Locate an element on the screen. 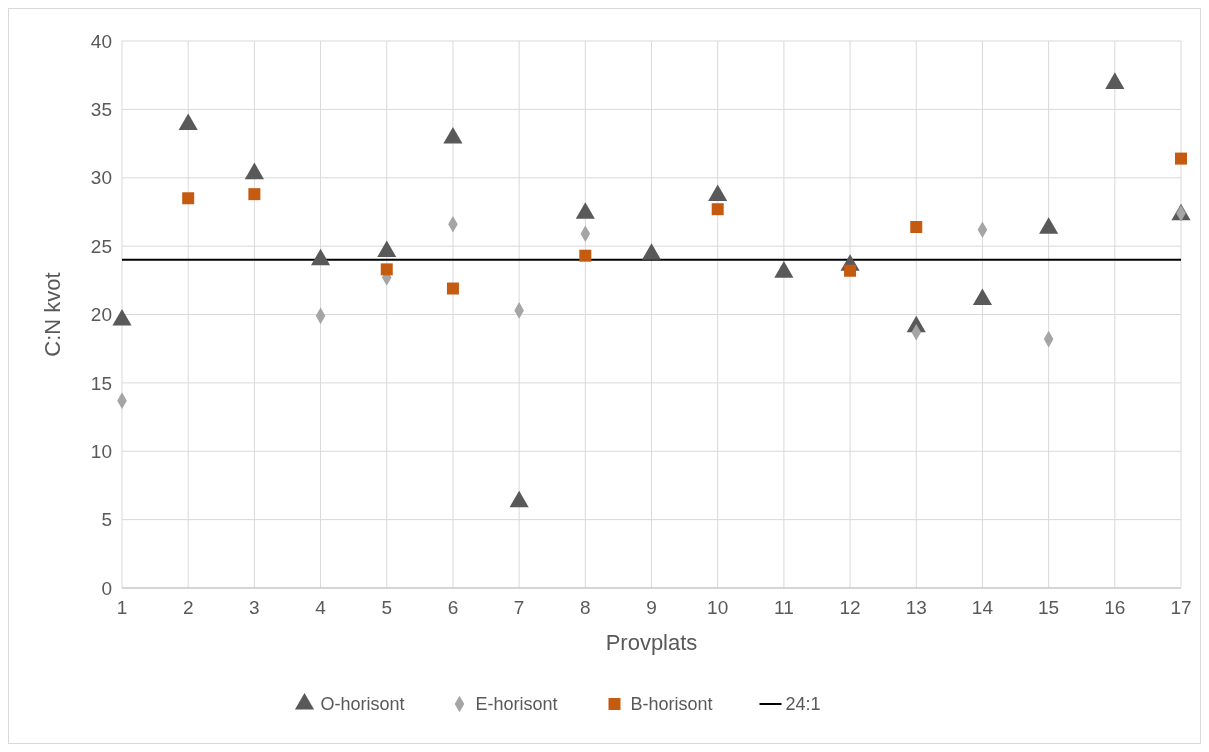  y-tick-label: 20 is located at coordinates (101, 315).